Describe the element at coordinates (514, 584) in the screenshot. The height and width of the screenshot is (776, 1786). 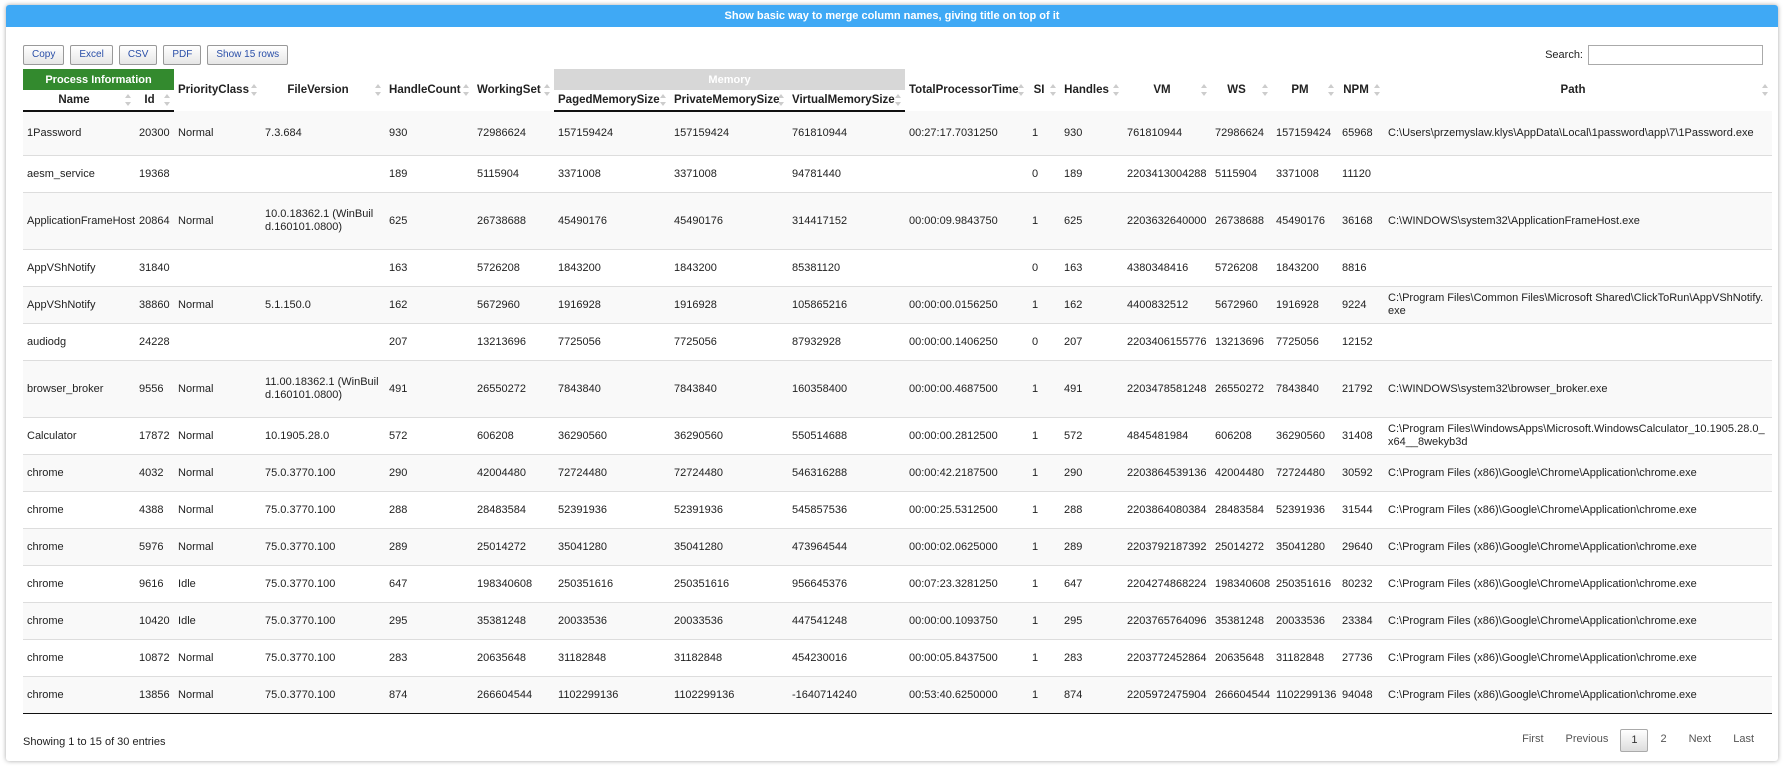
I see `table-cell: 198340608` at that location.